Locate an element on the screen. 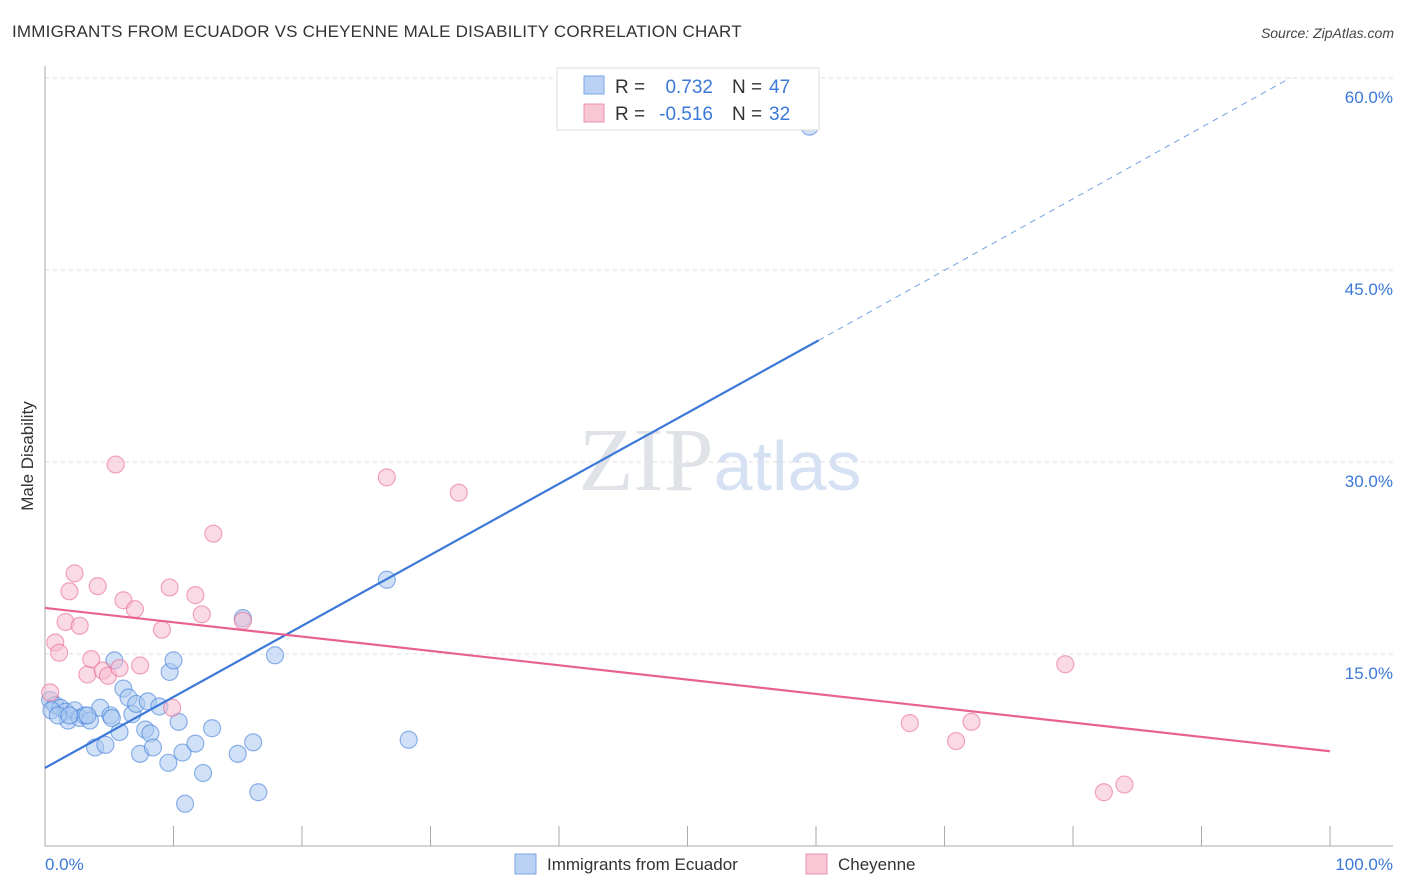 Image resolution: width=1406 pixels, height=892 pixels. y-tick-label: 30.0% is located at coordinates (1369, 481).